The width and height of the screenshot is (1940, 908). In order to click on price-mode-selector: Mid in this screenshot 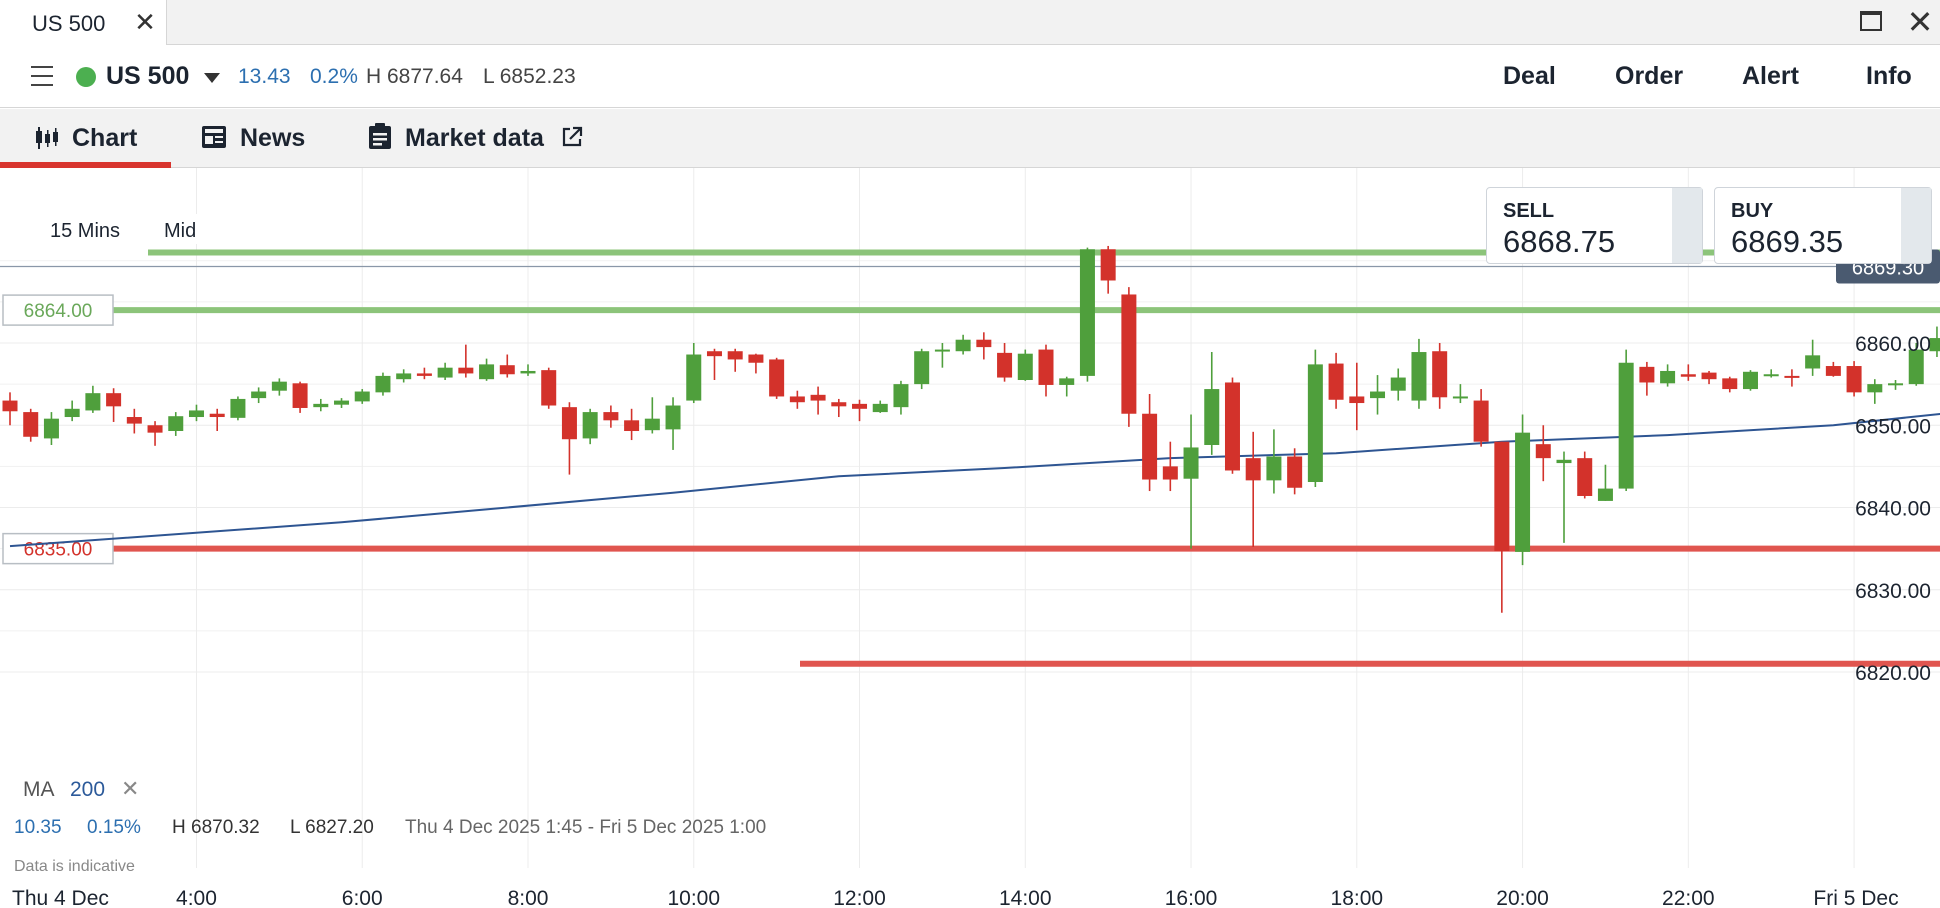, I will do `click(185, 229)`.